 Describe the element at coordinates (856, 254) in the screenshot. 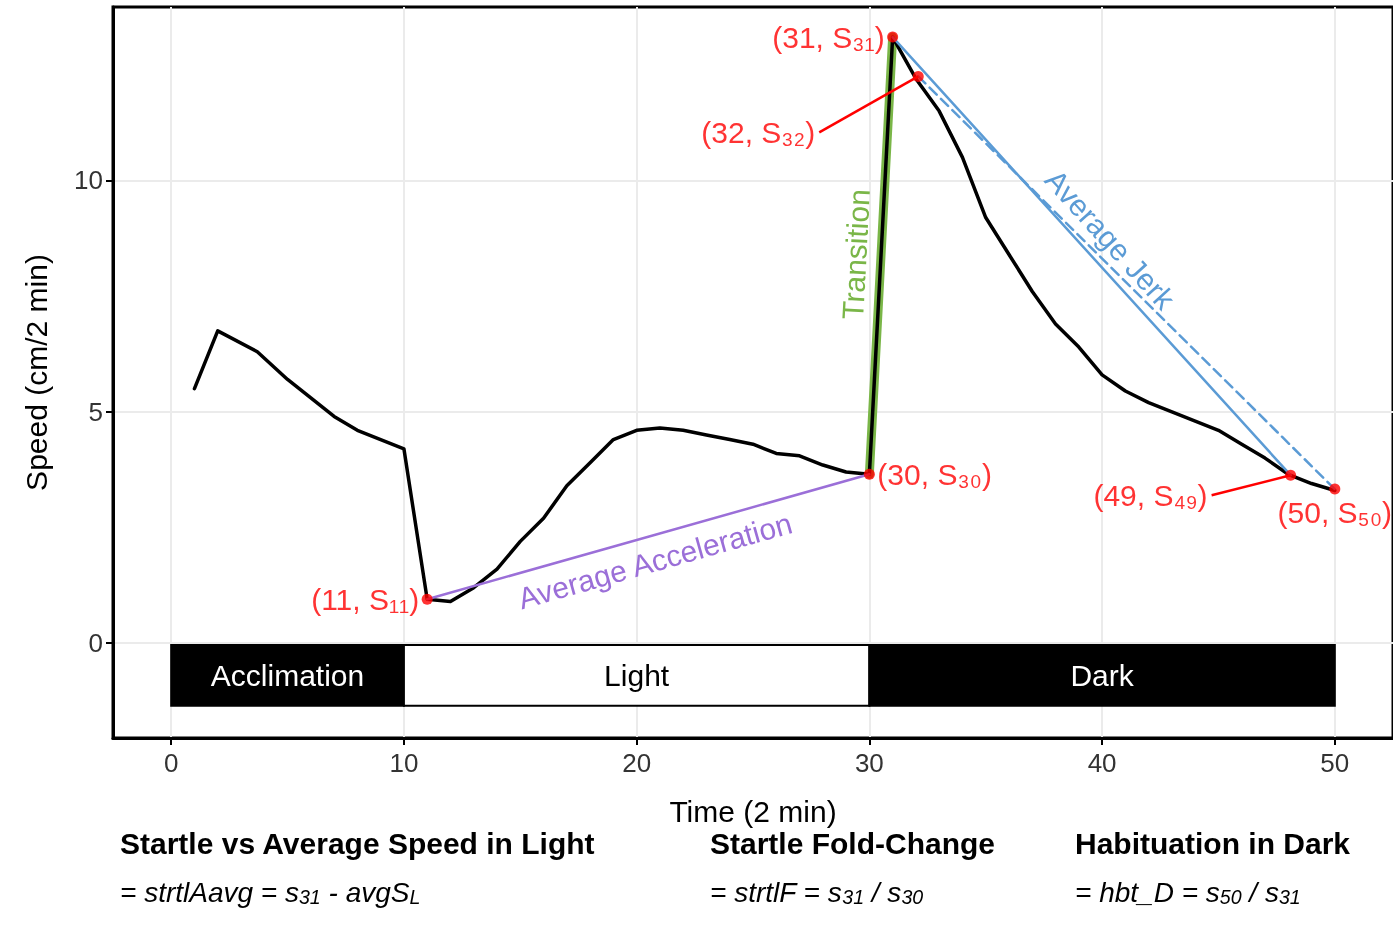

I see `text: Transition` at that location.